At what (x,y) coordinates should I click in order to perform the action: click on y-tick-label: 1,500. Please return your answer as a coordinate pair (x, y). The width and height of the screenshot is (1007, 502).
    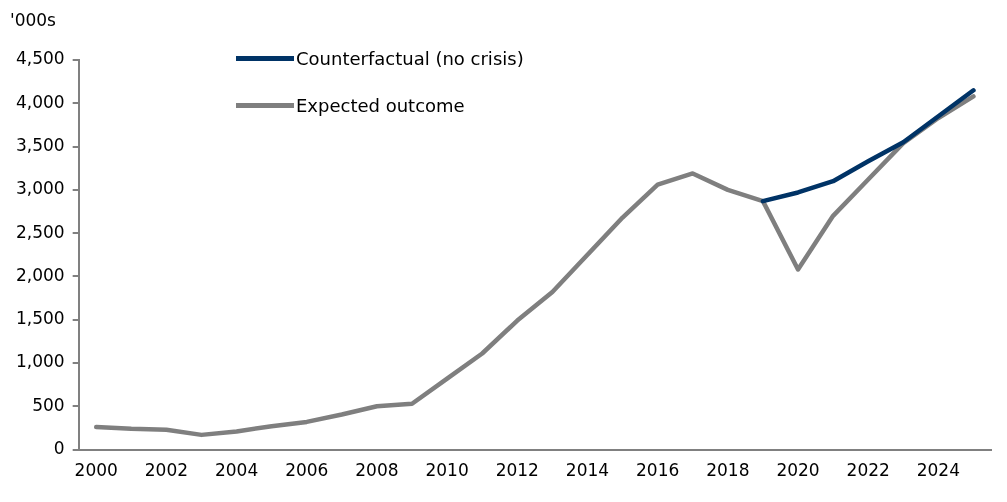
    Looking at the image, I should click on (40, 318).